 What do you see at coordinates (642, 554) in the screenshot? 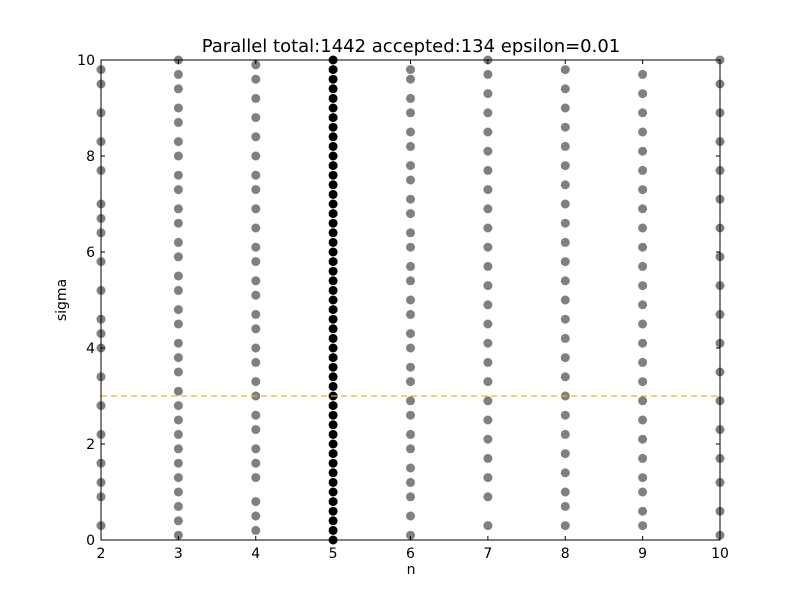
I see `x-tick-label: 9` at bounding box center [642, 554].